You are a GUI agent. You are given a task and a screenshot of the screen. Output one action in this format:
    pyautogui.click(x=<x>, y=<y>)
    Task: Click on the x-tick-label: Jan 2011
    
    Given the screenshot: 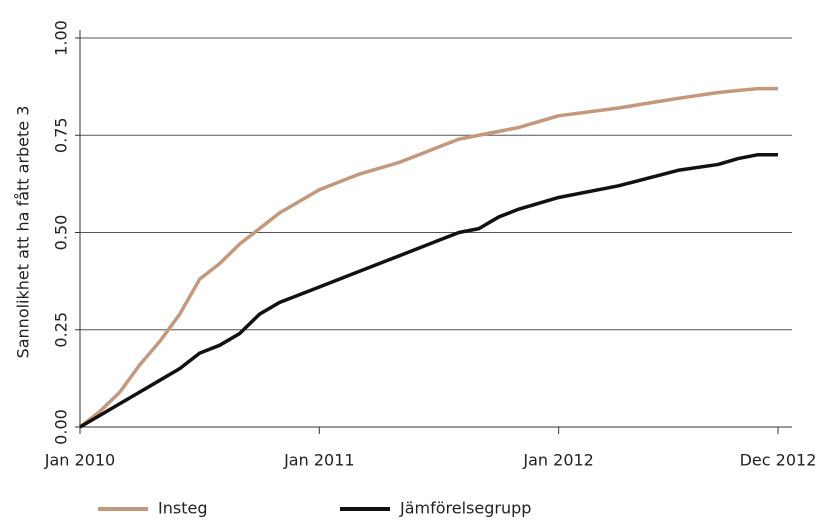 What is the action you would take?
    pyautogui.click(x=318, y=460)
    